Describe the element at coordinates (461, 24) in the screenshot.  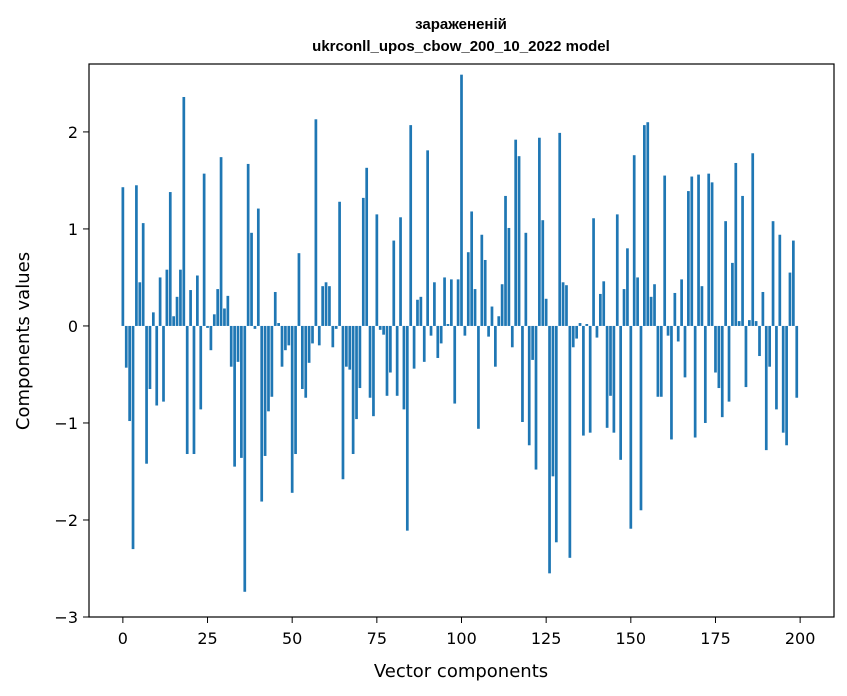
I see `chart-title: заражененій` at that location.